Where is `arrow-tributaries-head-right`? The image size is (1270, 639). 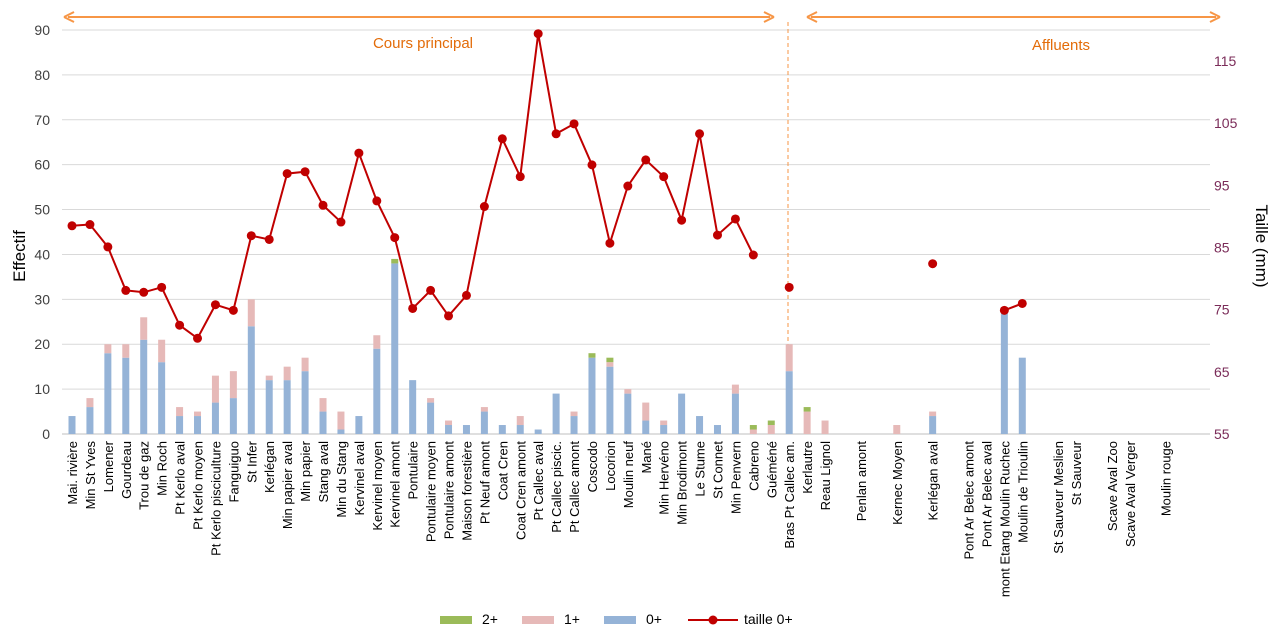
arrow-tributaries-head-right is located at coordinates (1215, 17).